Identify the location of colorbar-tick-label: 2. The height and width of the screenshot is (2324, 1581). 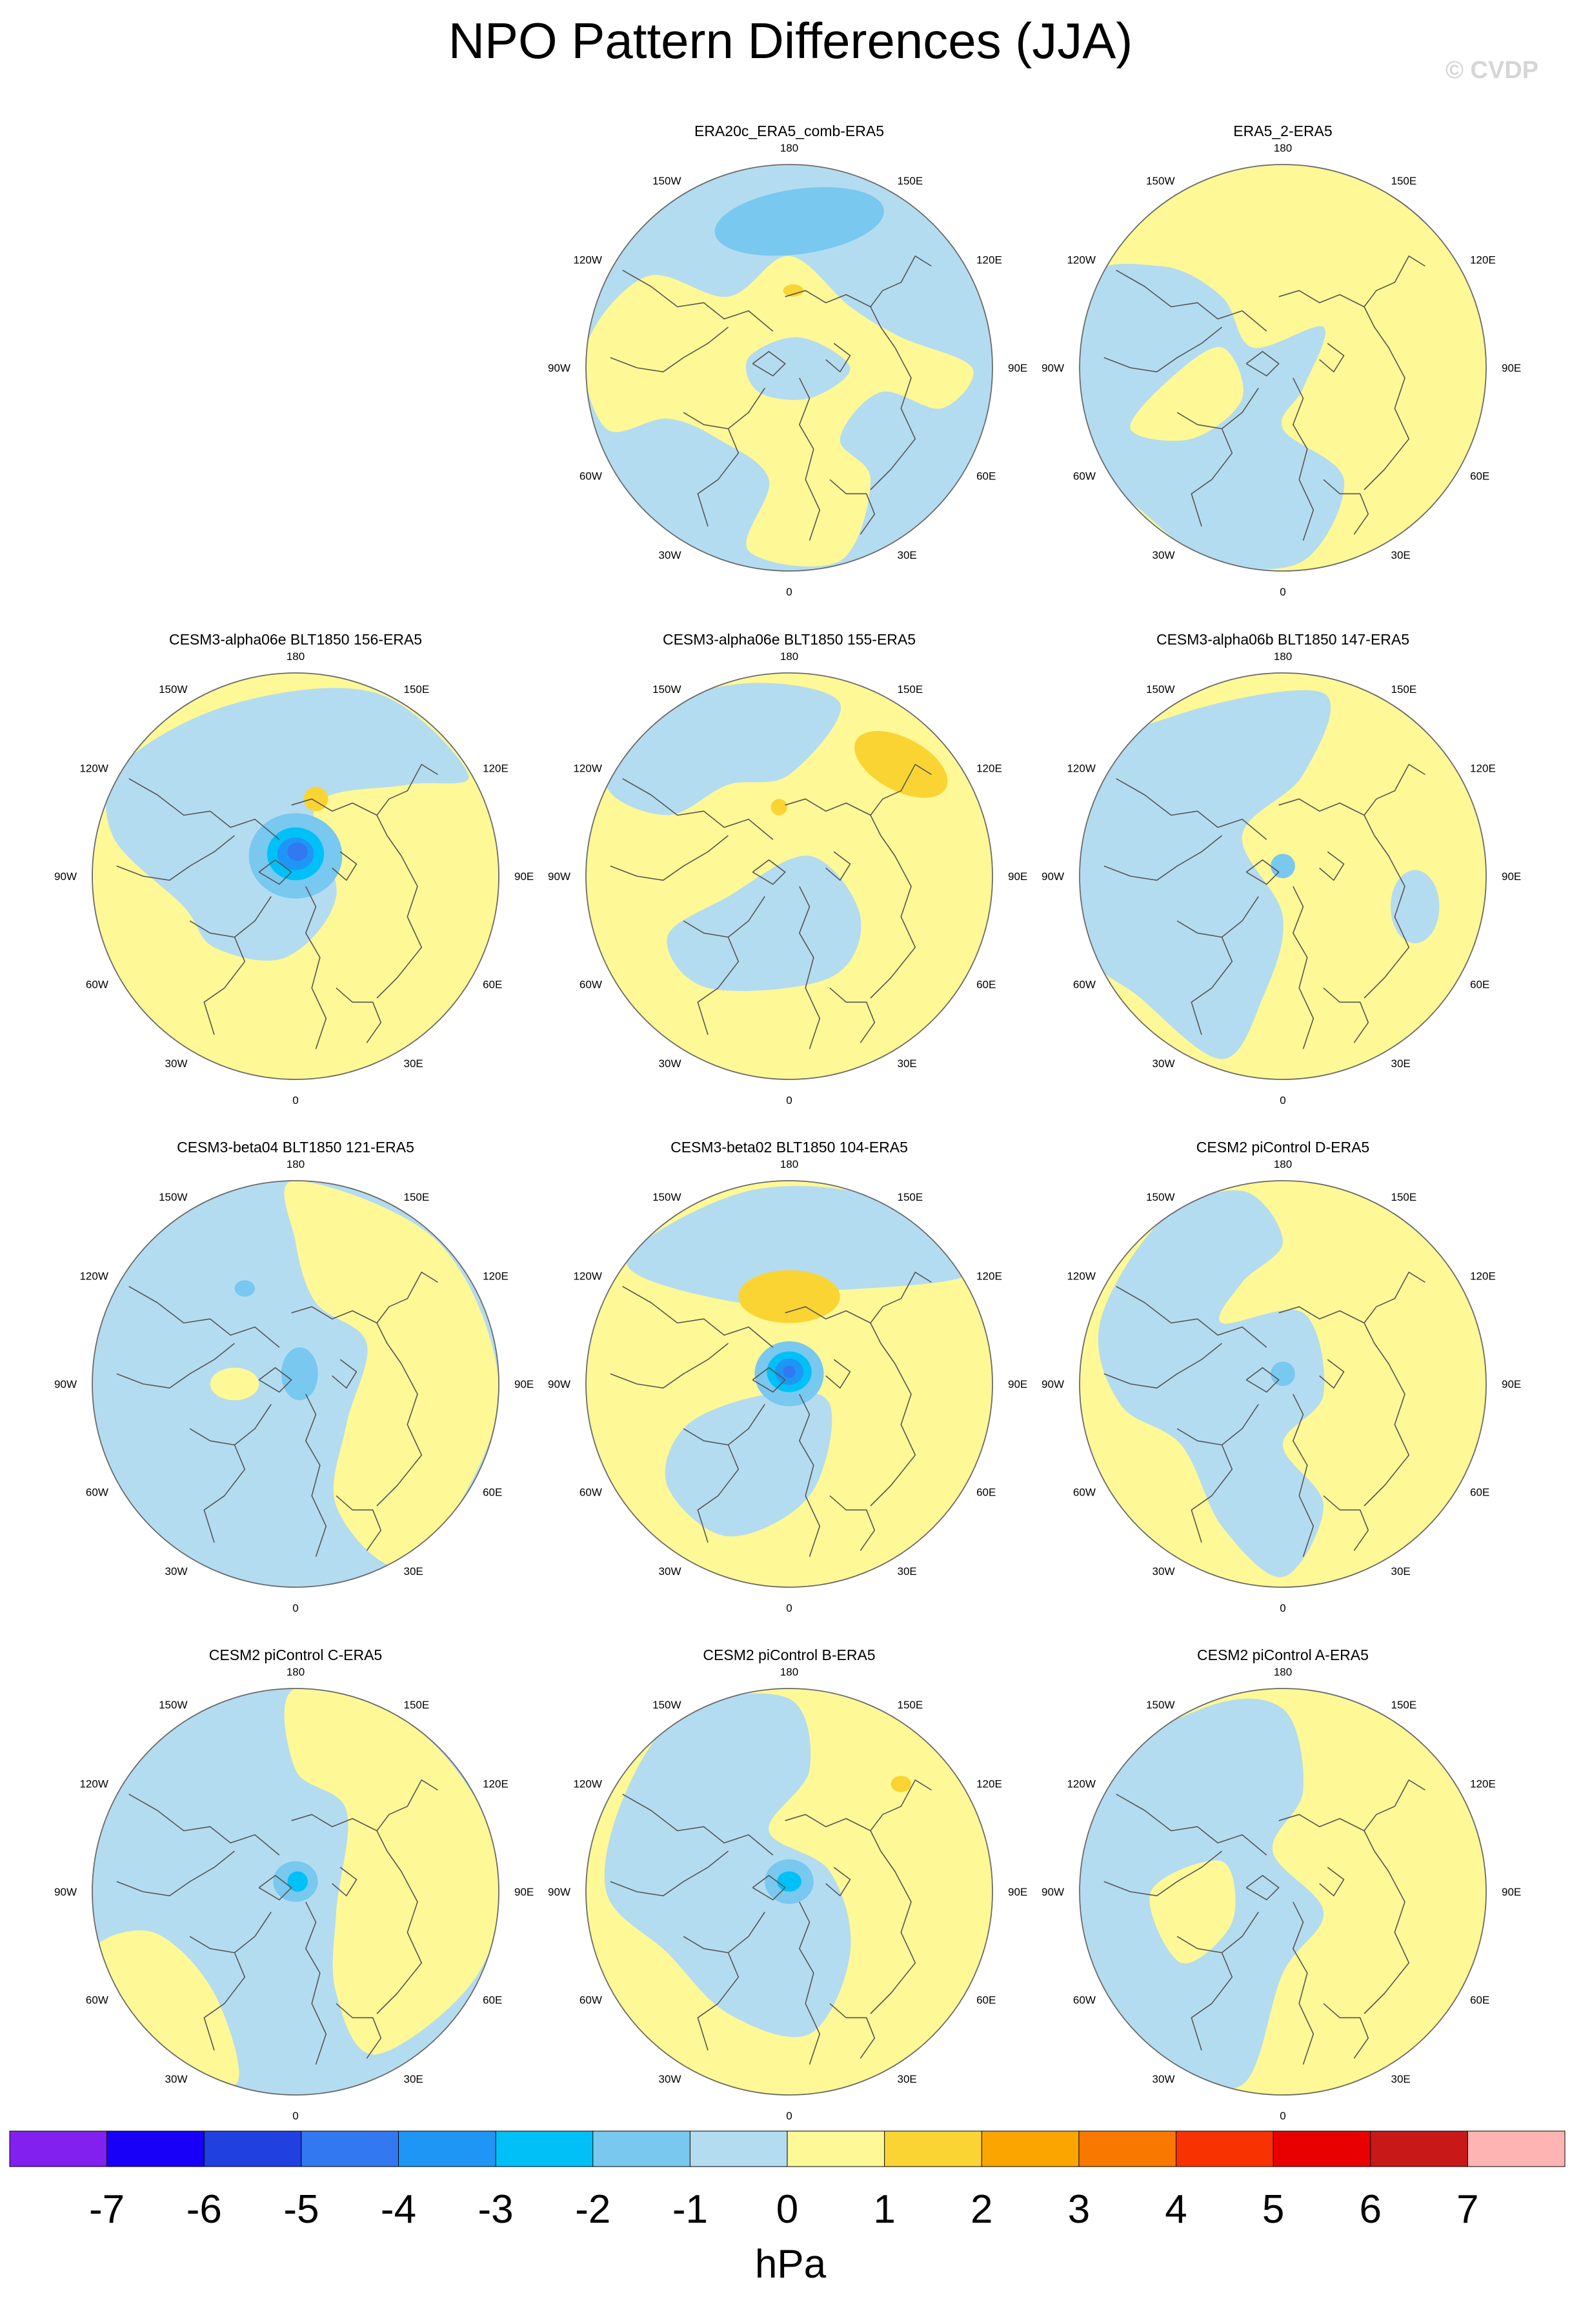
(981, 2209).